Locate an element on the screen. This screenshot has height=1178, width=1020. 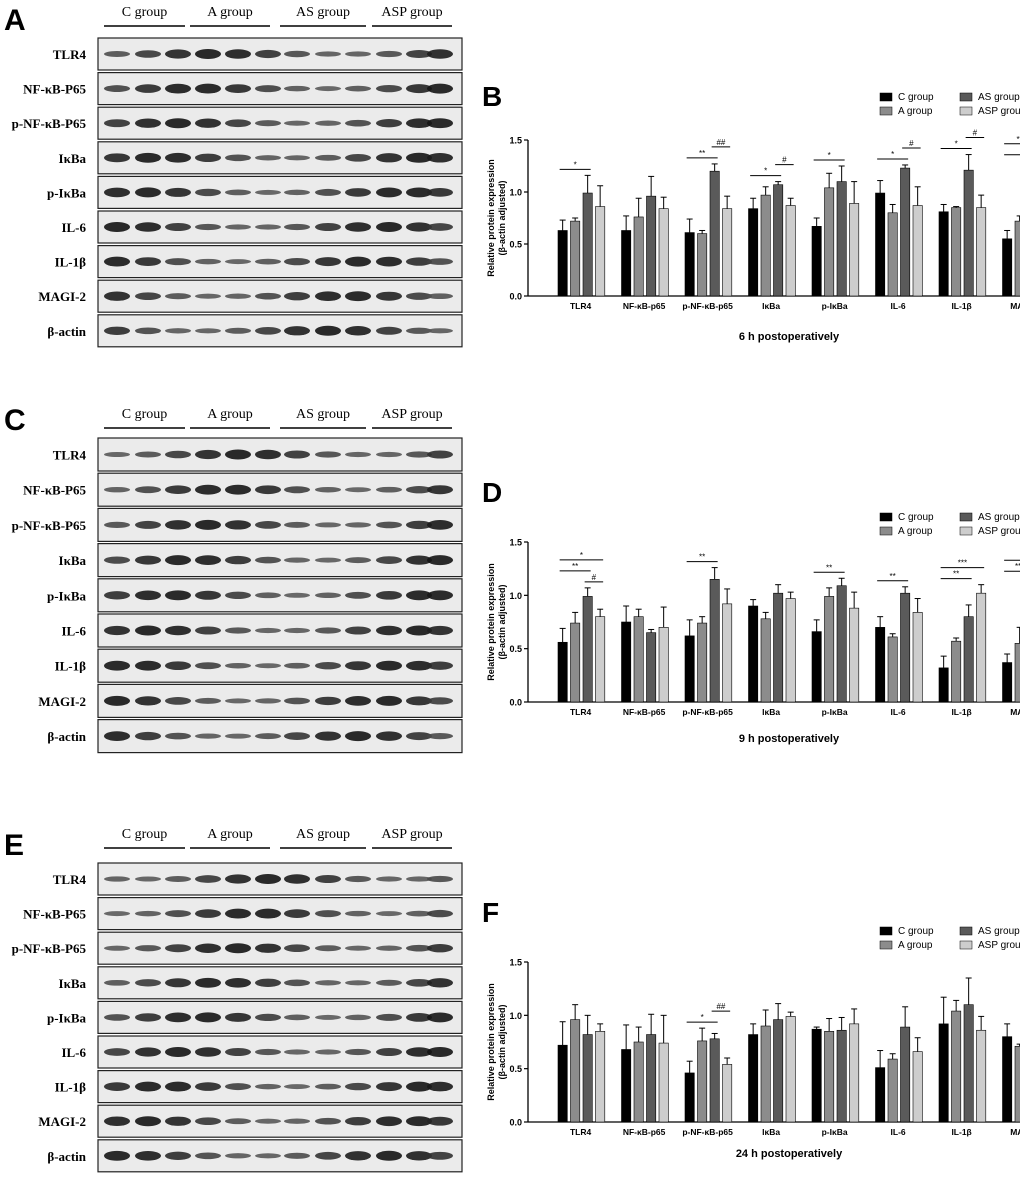
blot-row-label: MAGI-2 is located at coordinates (62, 1121).